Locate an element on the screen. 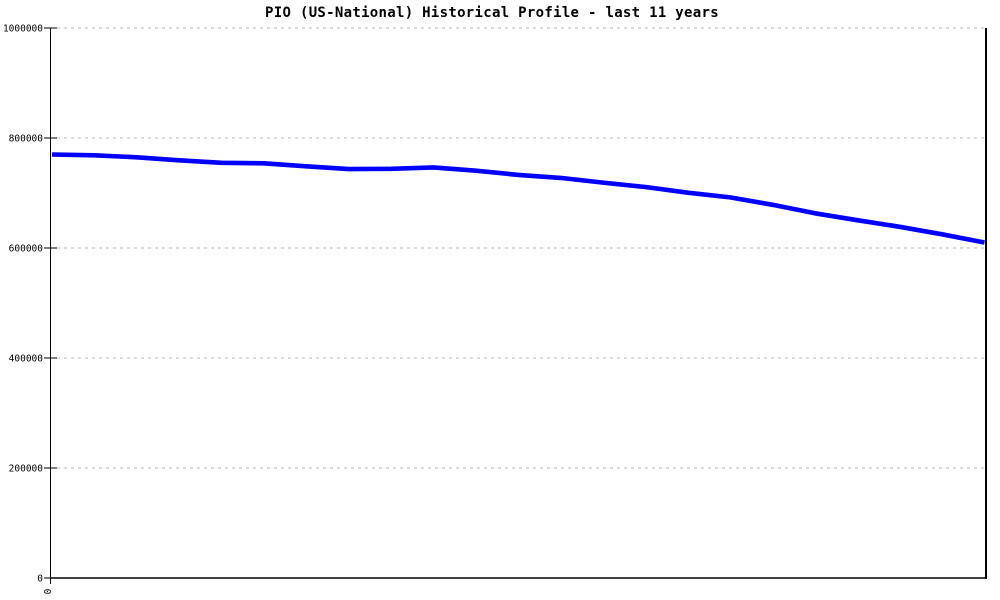  y-tick-label: 1000000 is located at coordinates (23, 29).